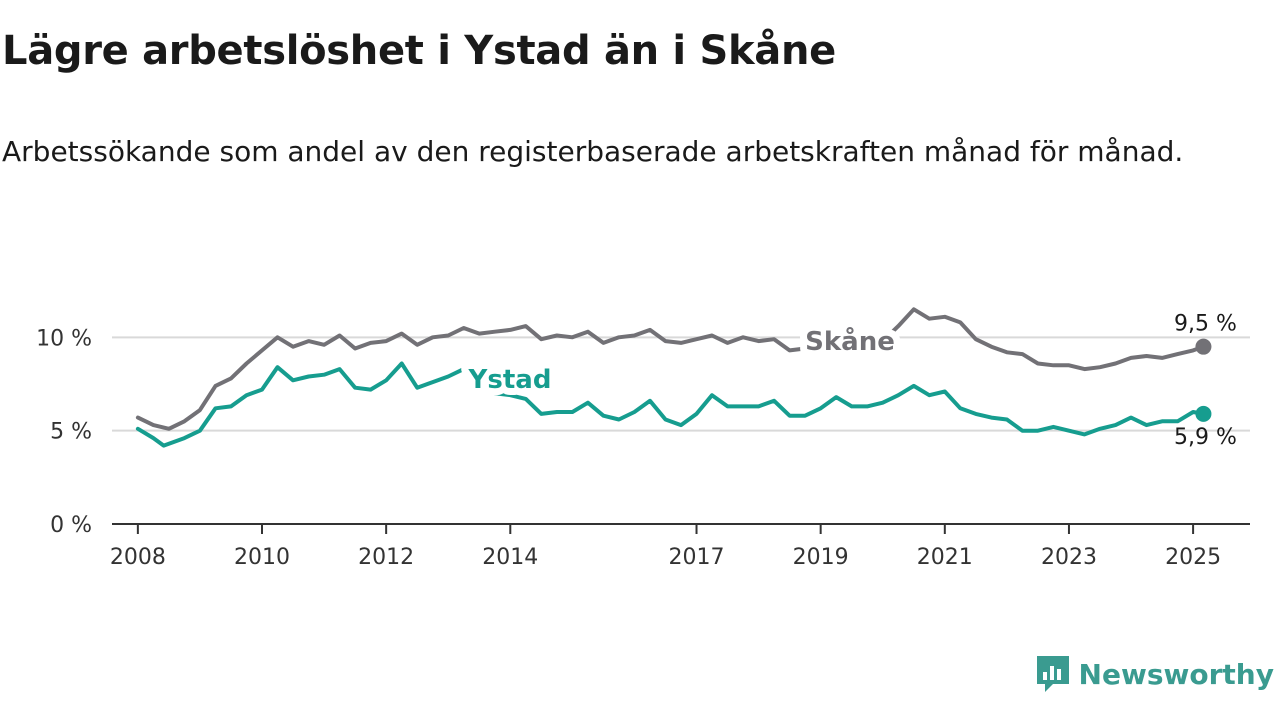  What do you see at coordinates (1193, 557) in the screenshot?
I see `x-tick-label: 2025` at bounding box center [1193, 557].